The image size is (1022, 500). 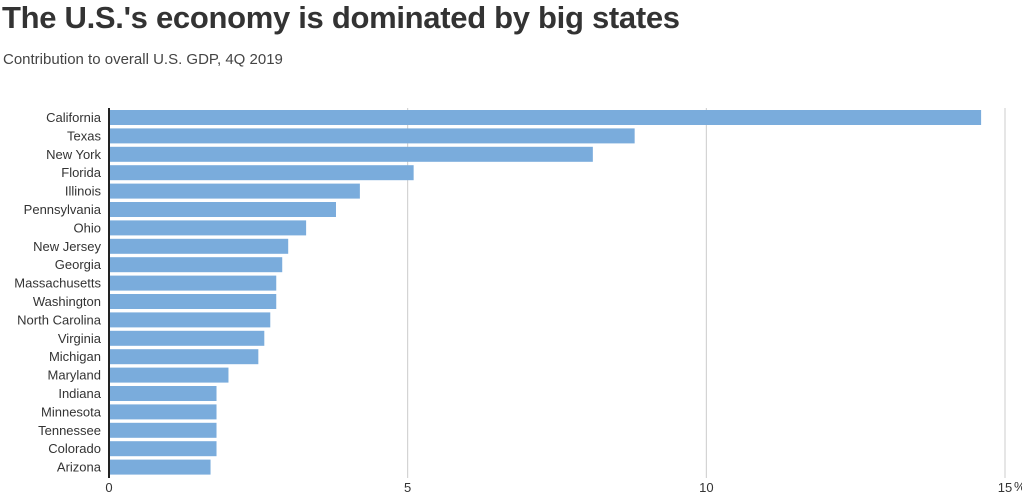 I want to click on category-label-arizona: Arizona, so click(x=79, y=467).